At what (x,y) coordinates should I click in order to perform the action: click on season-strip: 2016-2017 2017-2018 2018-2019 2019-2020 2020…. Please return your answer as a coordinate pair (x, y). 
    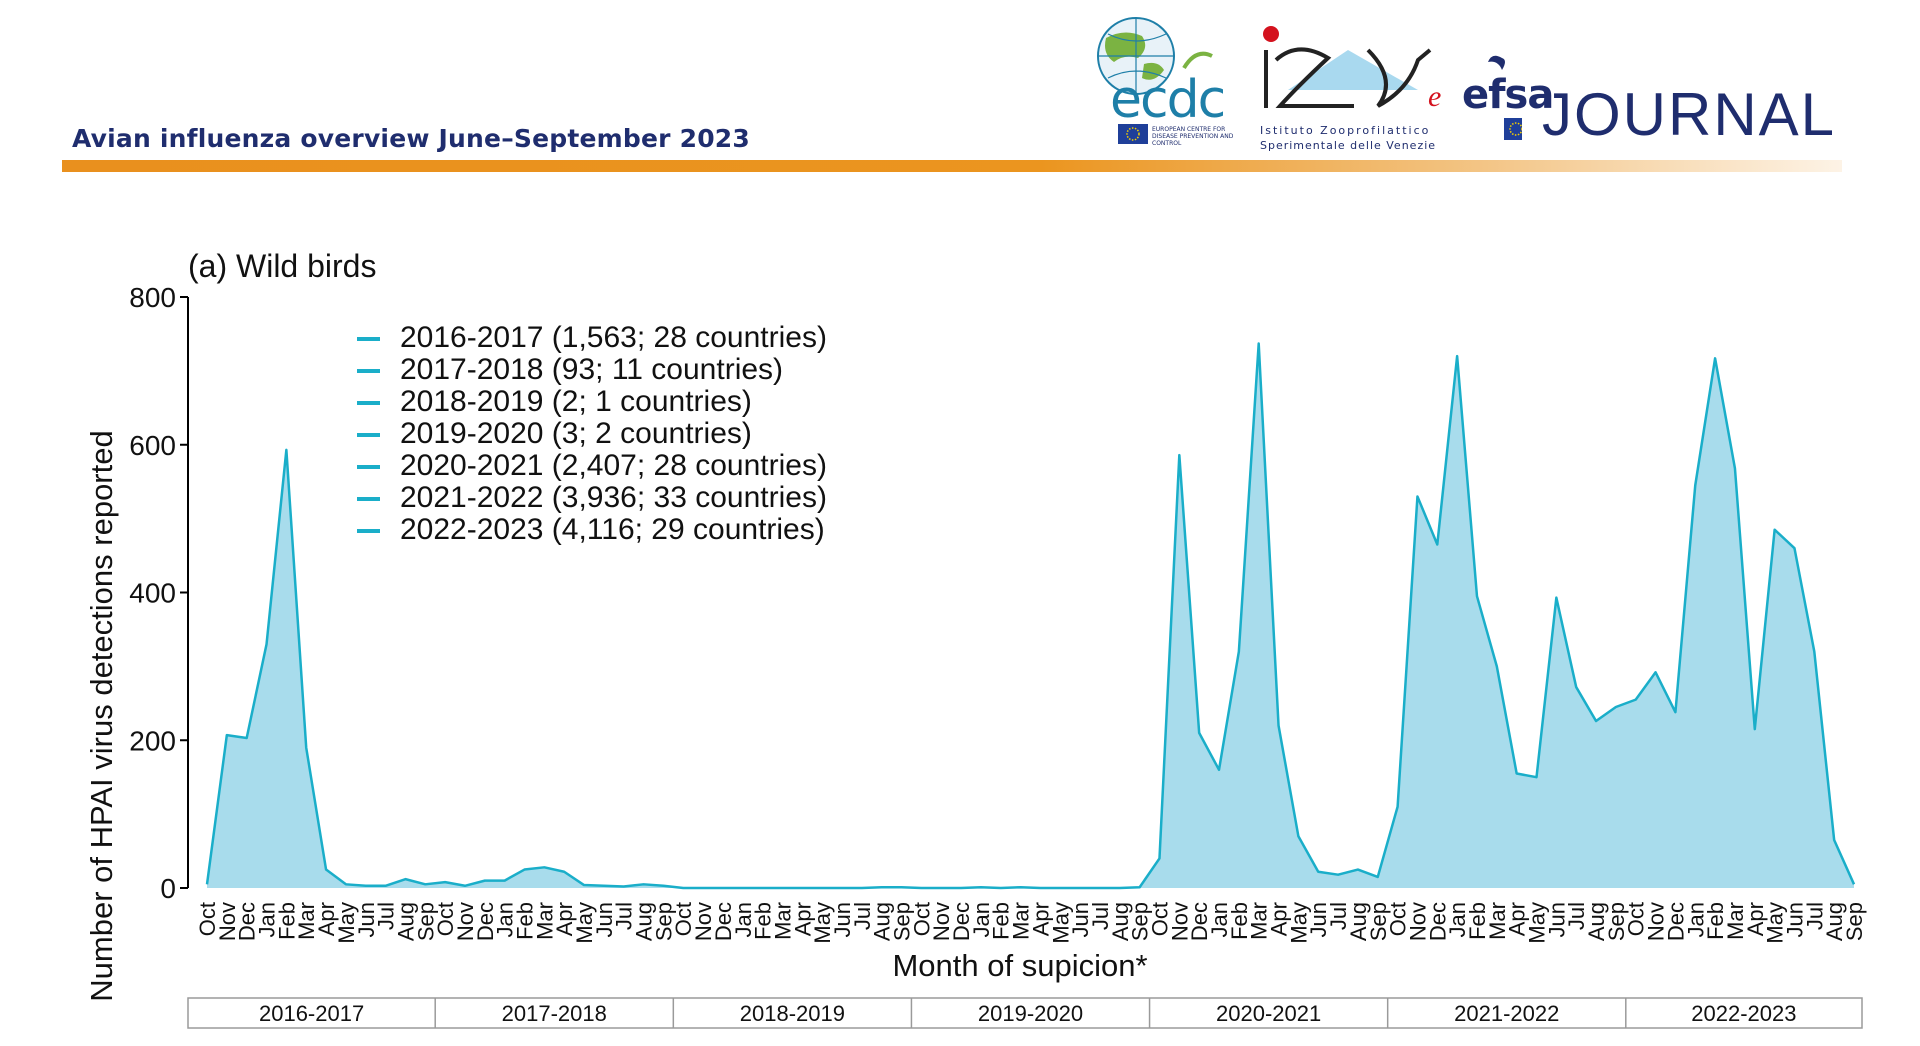
    Looking at the image, I should click on (1025, 1013).